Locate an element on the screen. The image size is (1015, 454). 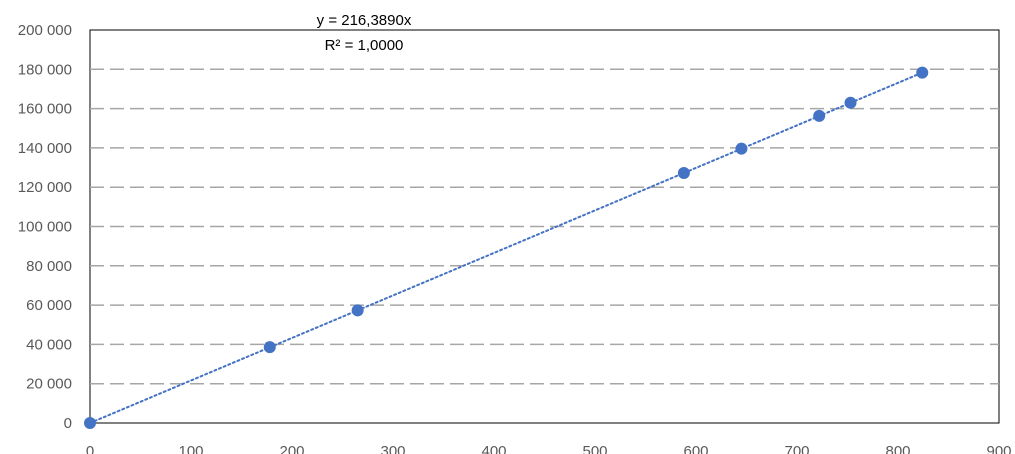
trendline-r-squared: R² = 1,0000 is located at coordinates (364, 45).